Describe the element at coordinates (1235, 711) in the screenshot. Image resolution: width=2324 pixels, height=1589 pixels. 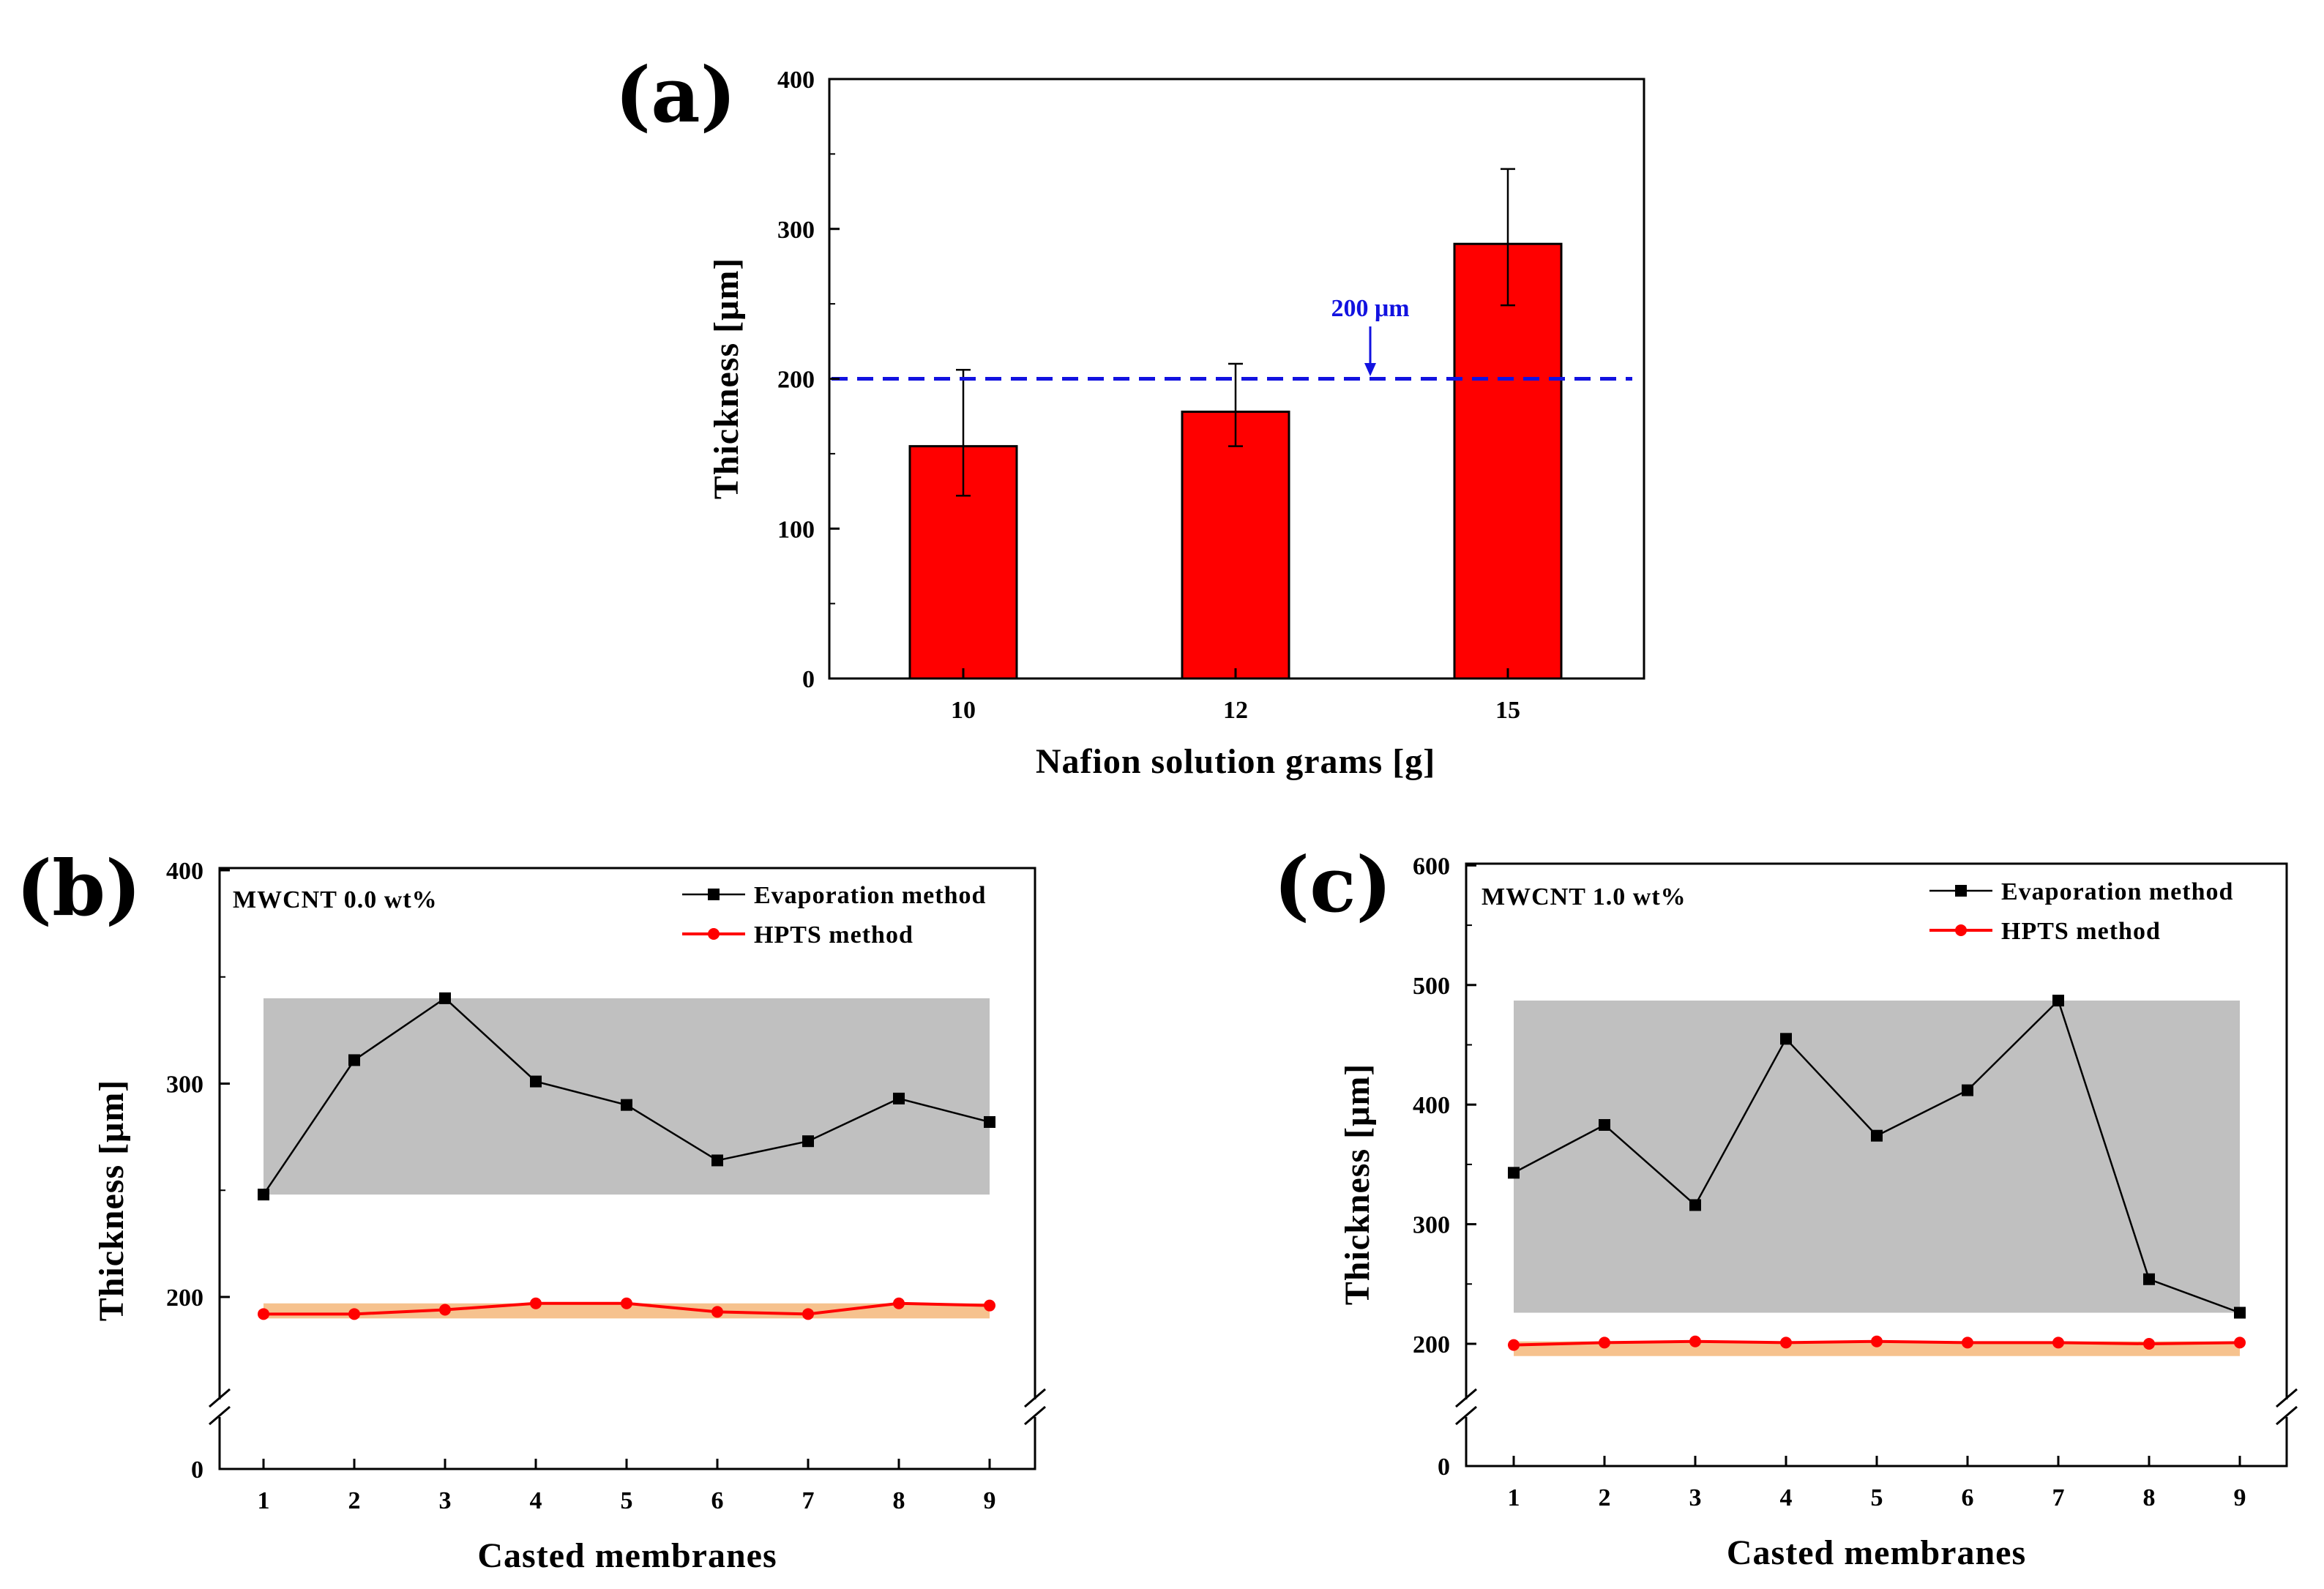
I see `x-tick-label: 12` at that location.